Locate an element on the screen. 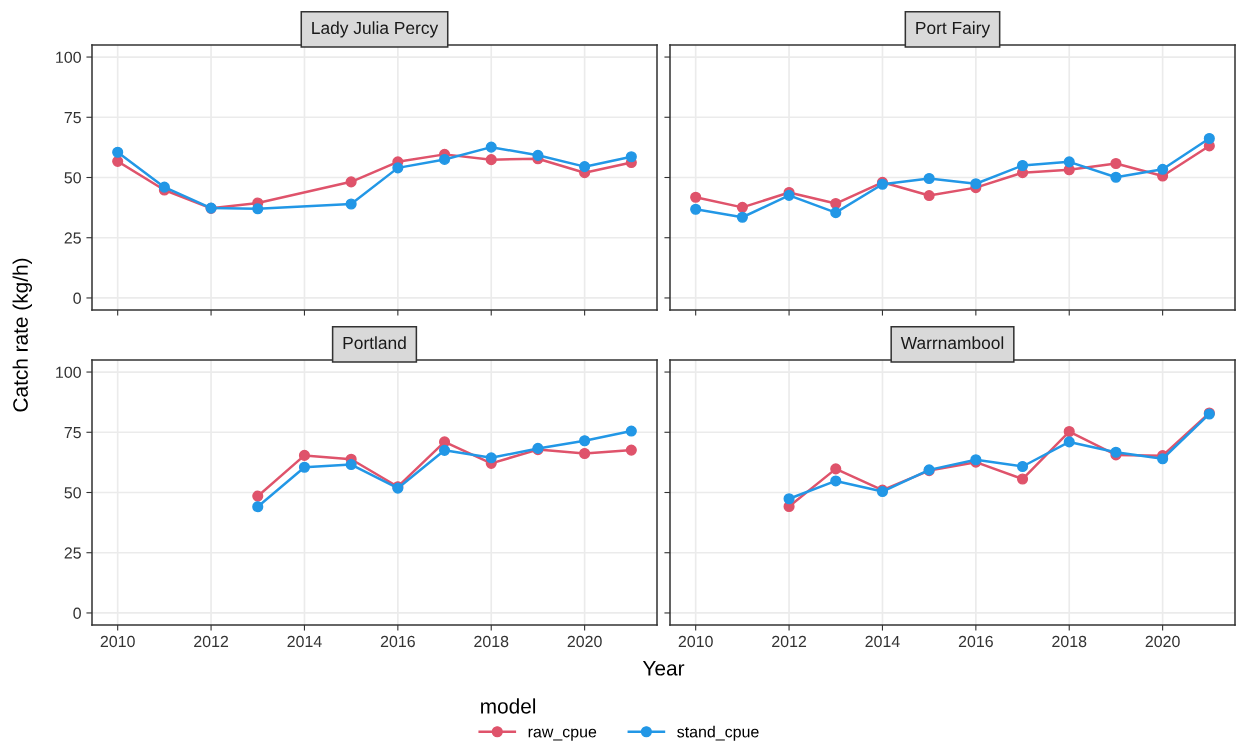  legend-label: raw_cpue is located at coordinates (562, 734).